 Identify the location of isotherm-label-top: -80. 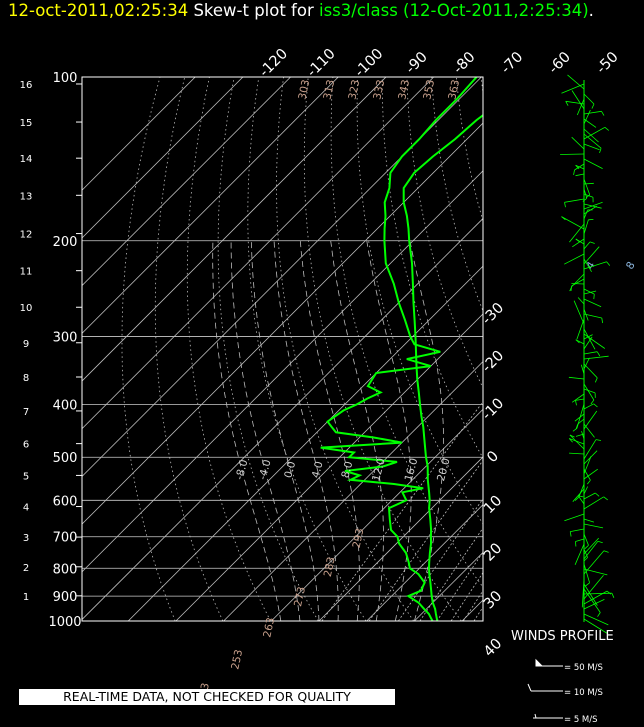
(465, 63).